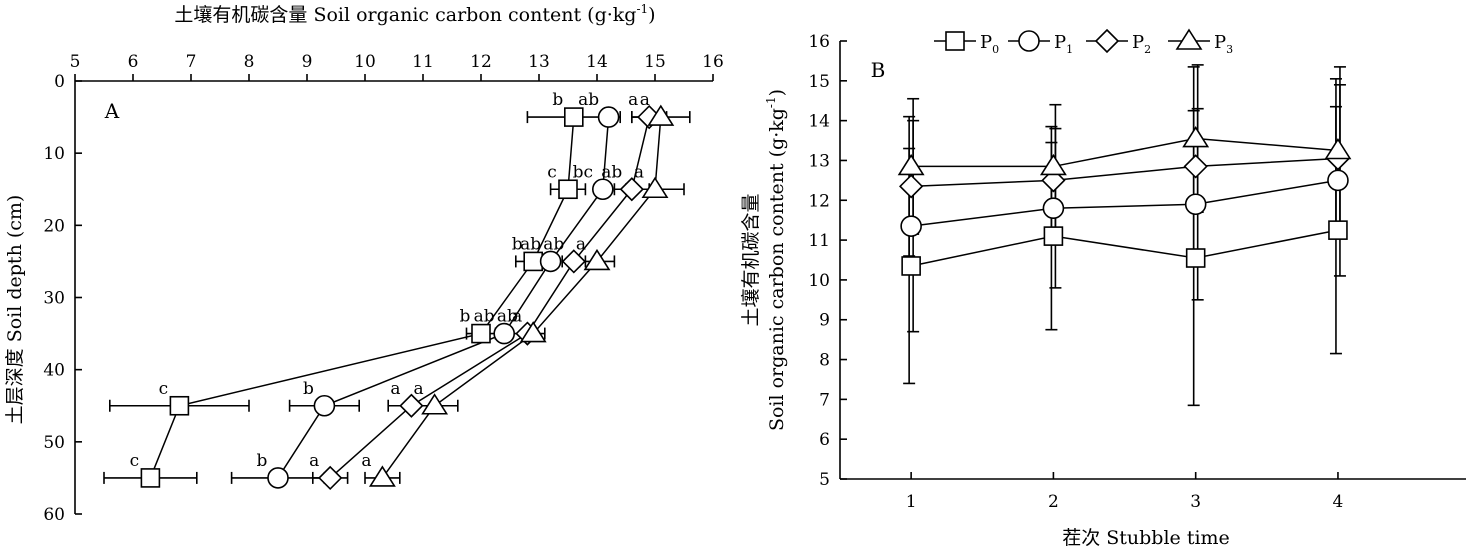  I want to click on y-tick-label: 7, so click(824, 400).